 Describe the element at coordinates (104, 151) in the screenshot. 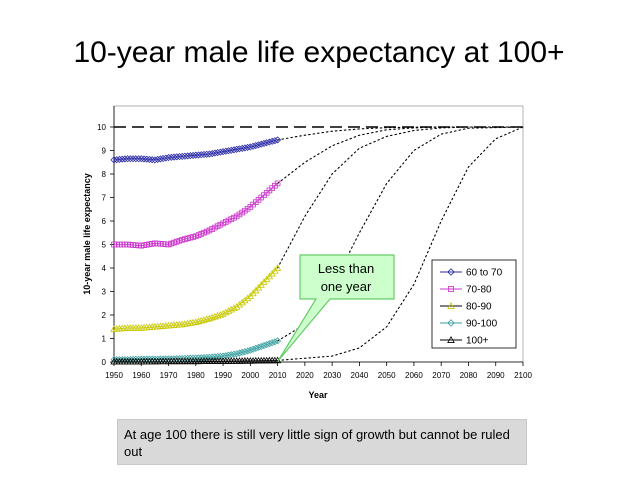

I see `y-tick-label: 9` at that location.